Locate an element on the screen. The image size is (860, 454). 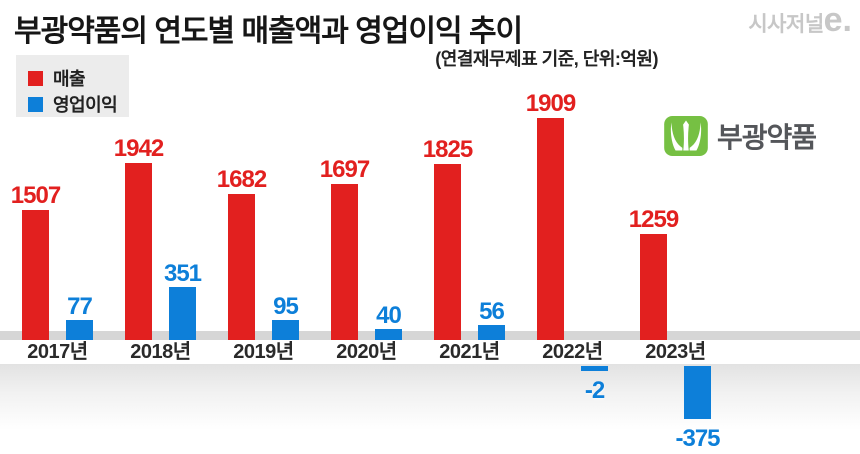
revenue-bar-2021년 is located at coordinates (447, 252).